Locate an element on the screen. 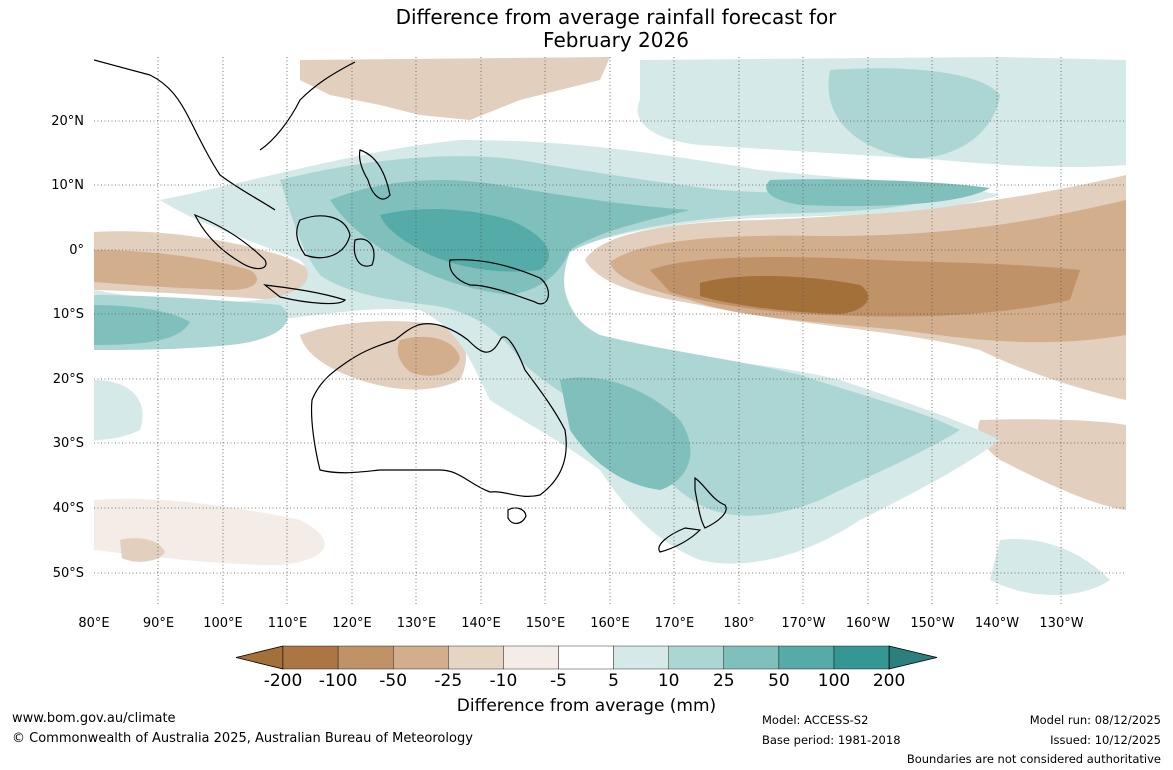  colorbar-tick-label: 50 is located at coordinates (779, 681).